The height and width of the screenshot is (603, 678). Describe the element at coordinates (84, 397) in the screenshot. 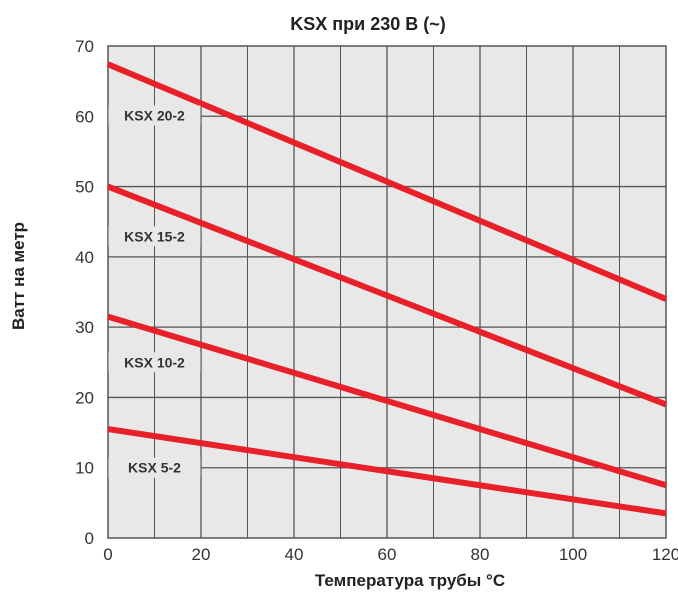

I see `y-tick-label: 20` at that location.